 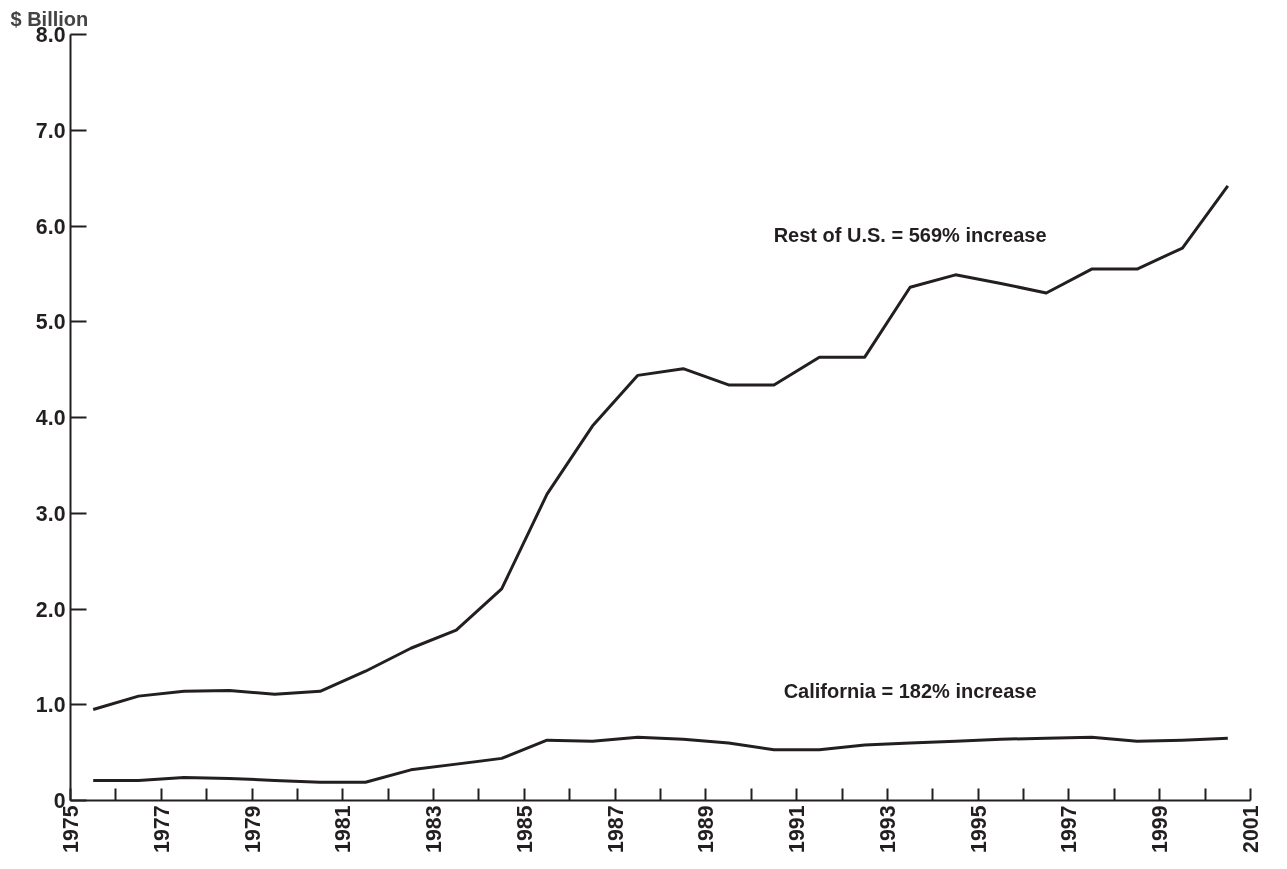 I want to click on x-tick-label: 2001, so click(x=1251, y=829).